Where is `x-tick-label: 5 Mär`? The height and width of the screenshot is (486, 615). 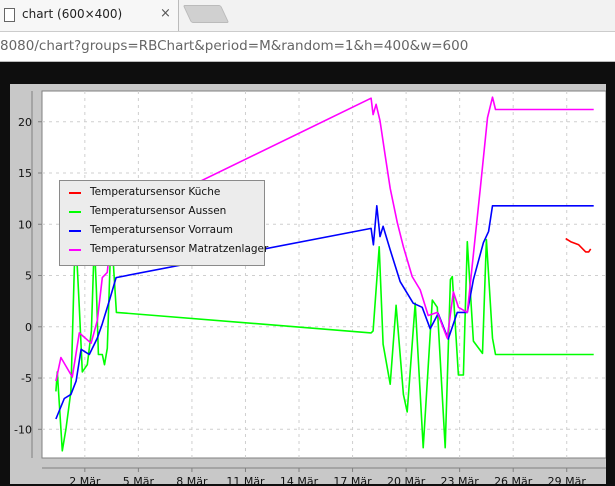 x-tick-label: 5 Mär is located at coordinates (139, 479).